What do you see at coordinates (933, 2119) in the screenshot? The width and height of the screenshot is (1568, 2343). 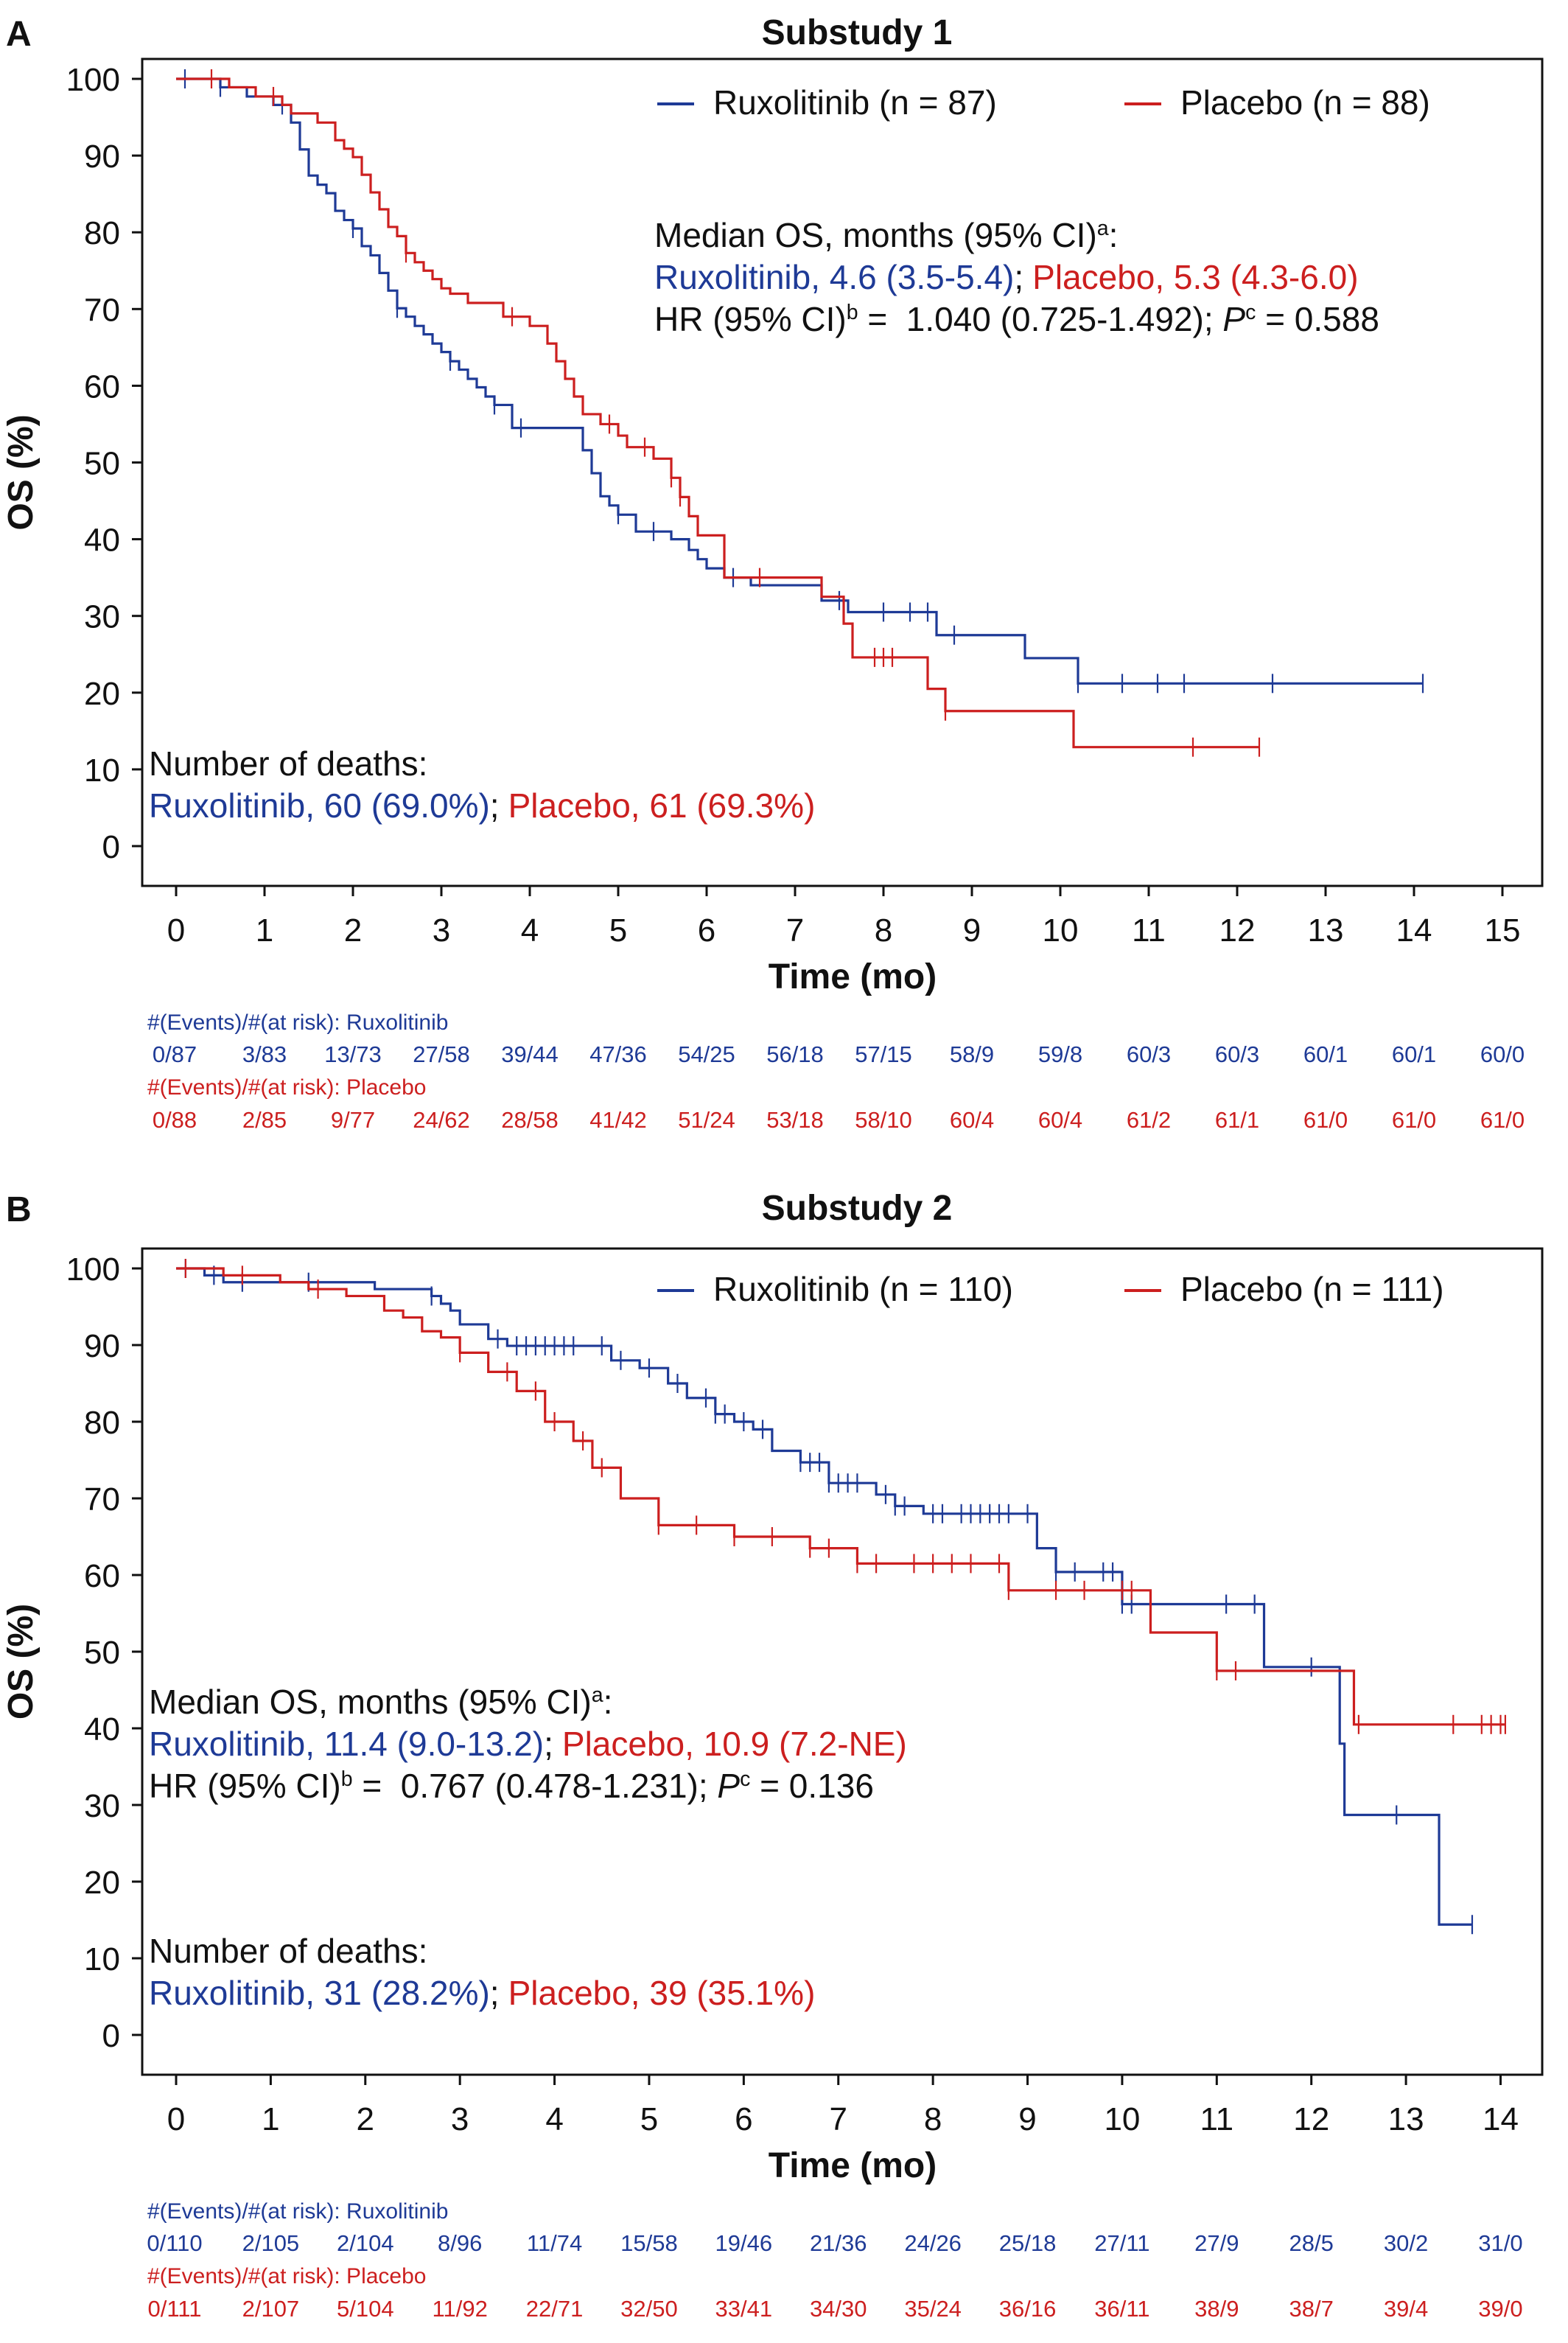 I see `x-tick-label: 8` at bounding box center [933, 2119].